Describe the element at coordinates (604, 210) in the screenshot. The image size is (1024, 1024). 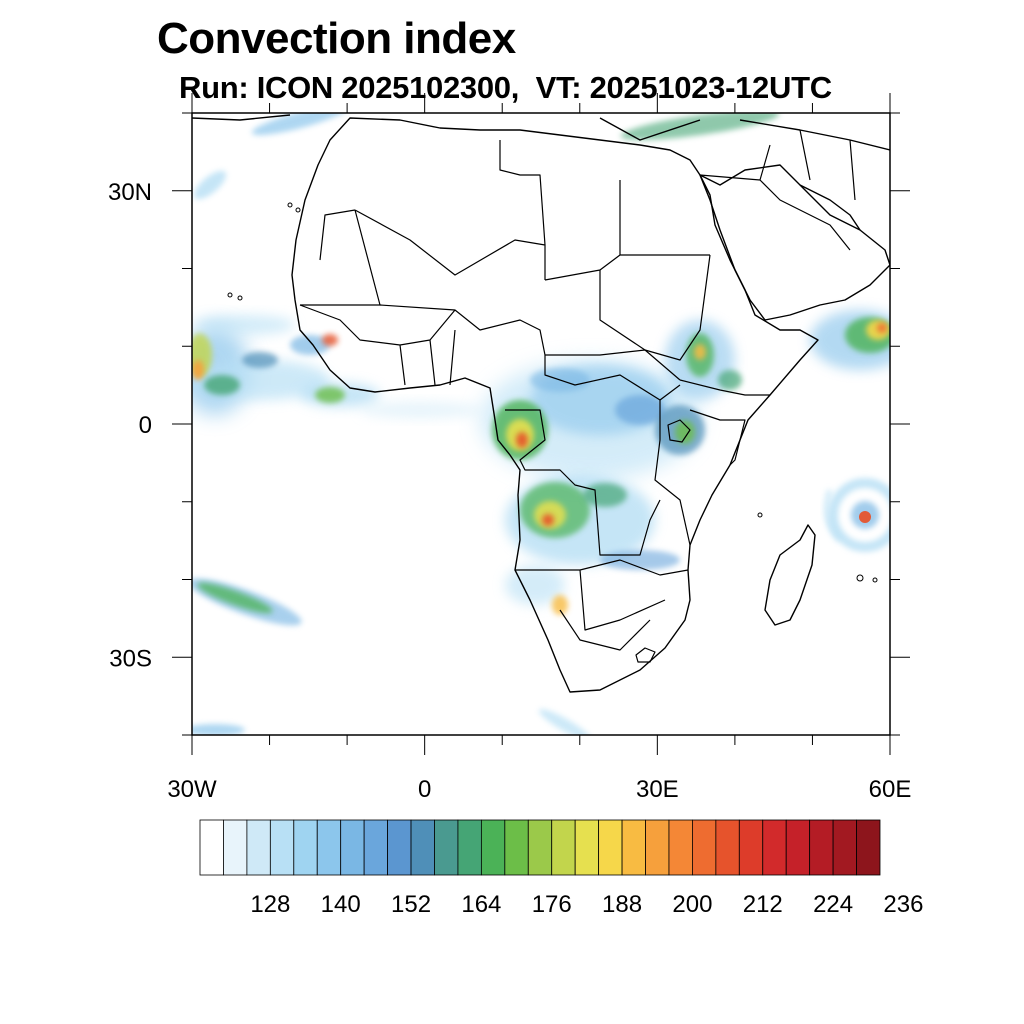
I see `border-libya-egypt` at that location.